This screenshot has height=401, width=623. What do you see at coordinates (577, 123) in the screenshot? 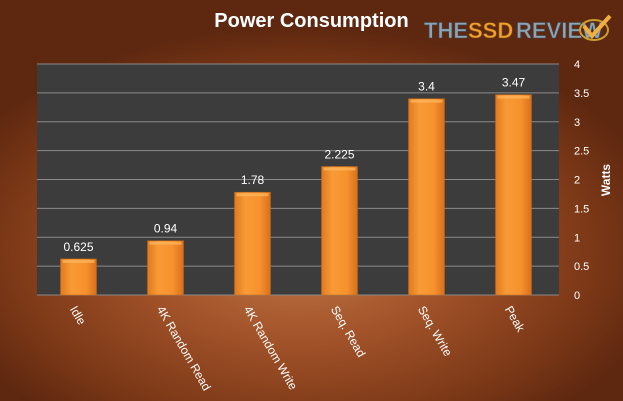
I see `y-tick-label: 3` at bounding box center [577, 123].